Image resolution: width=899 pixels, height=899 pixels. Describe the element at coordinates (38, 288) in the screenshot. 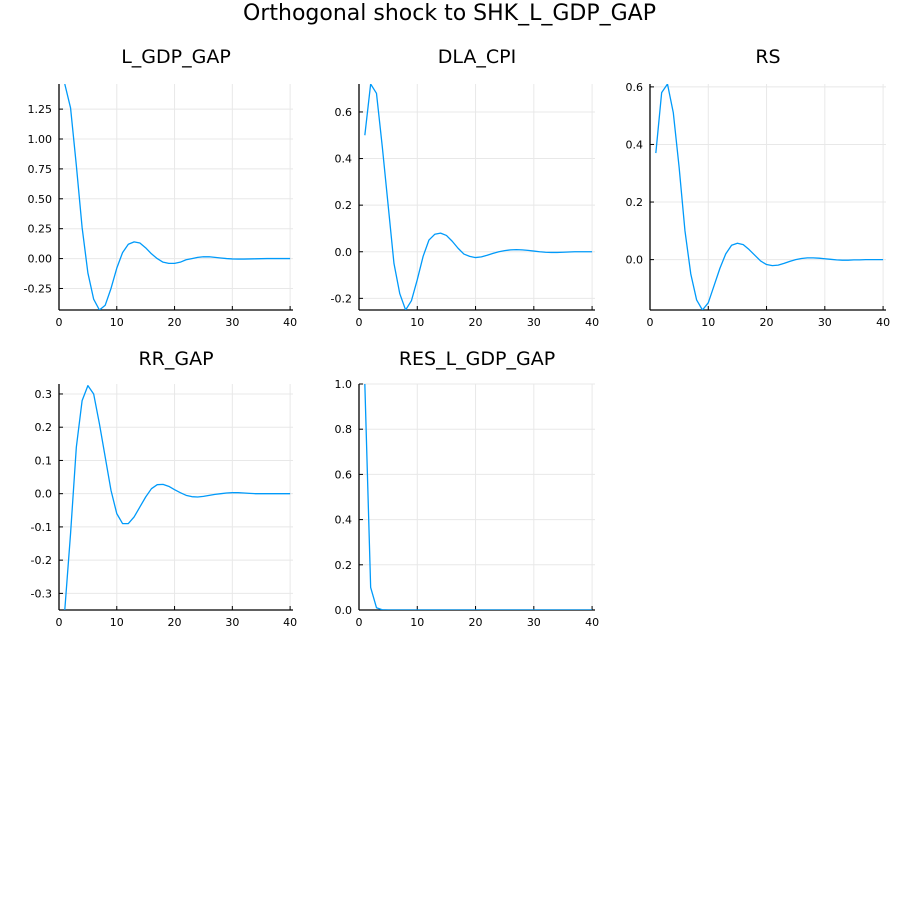

I see `y-tick-label: -0.25` at that location.